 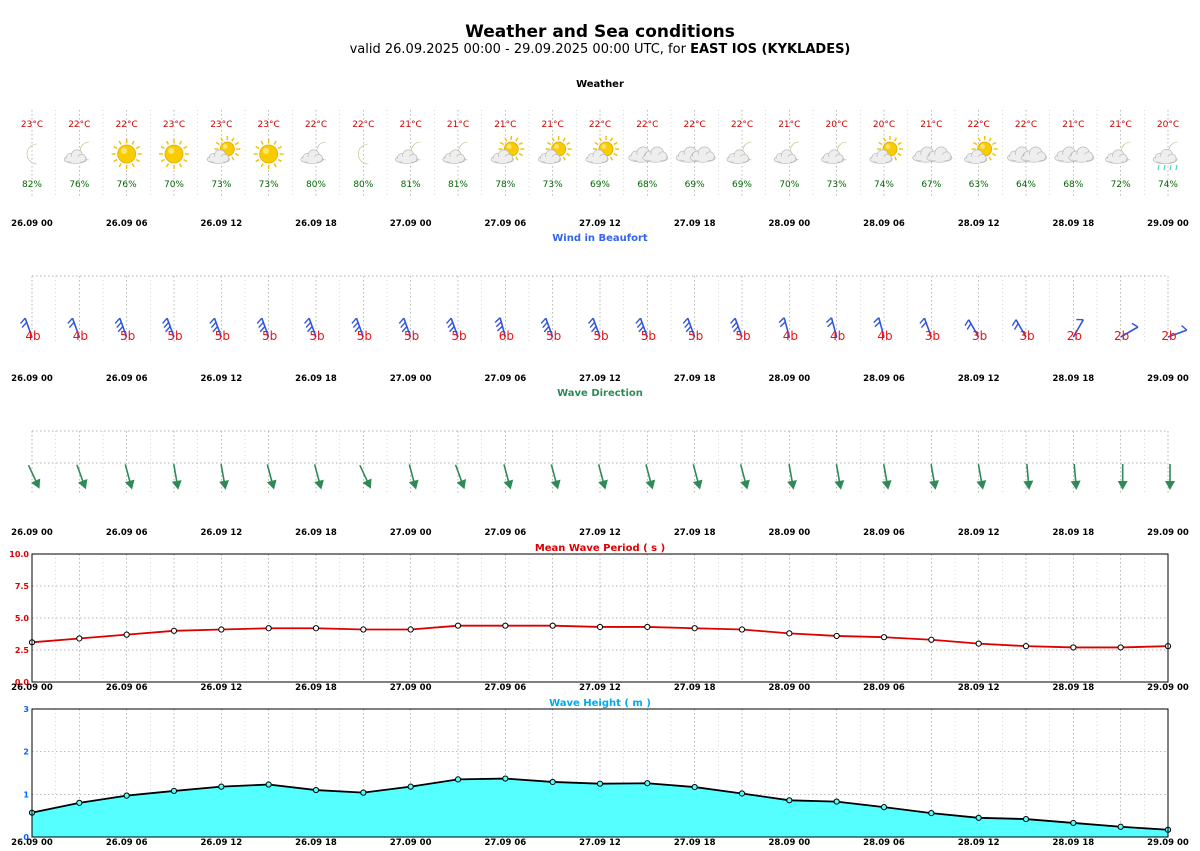 What do you see at coordinates (22, 650) in the screenshot?
I see `y-tick-label: 2.5` at bounding box center [22, 650].